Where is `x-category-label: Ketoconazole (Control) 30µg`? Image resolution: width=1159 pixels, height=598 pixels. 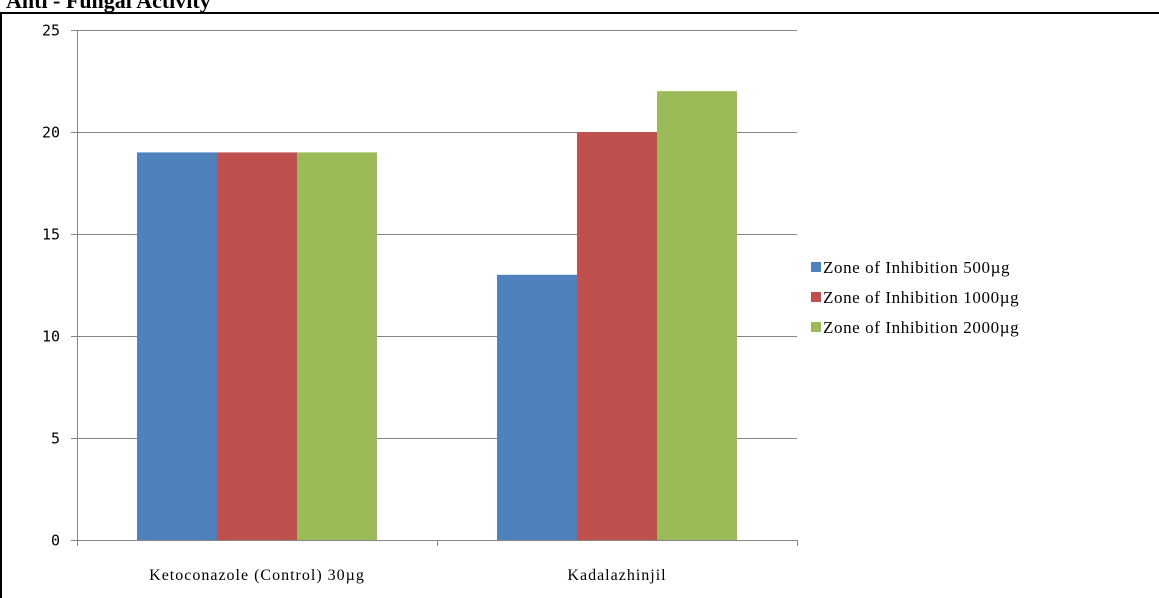
x-category-label: Ketoconazole (Control) 30µg is located at coordinates (257, 575).